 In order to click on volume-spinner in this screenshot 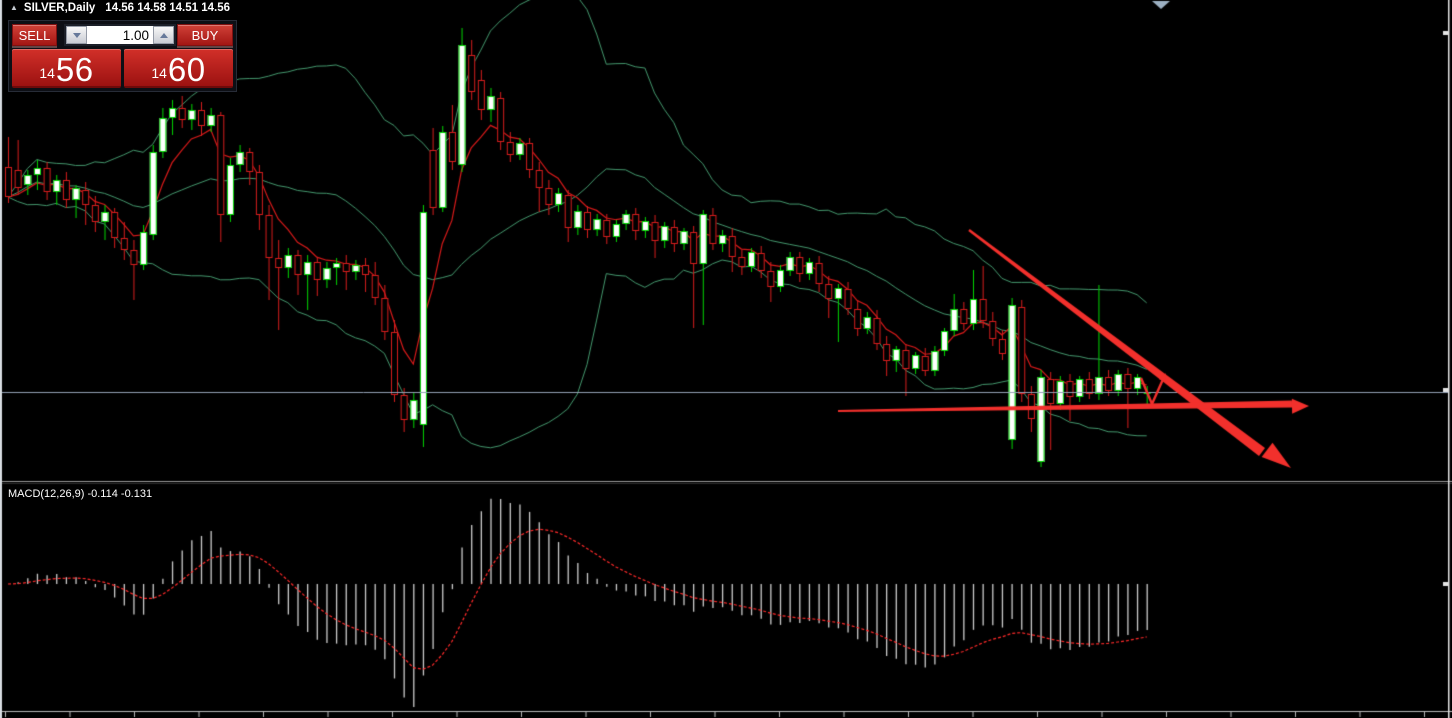, I will do `click(120, 35)`.